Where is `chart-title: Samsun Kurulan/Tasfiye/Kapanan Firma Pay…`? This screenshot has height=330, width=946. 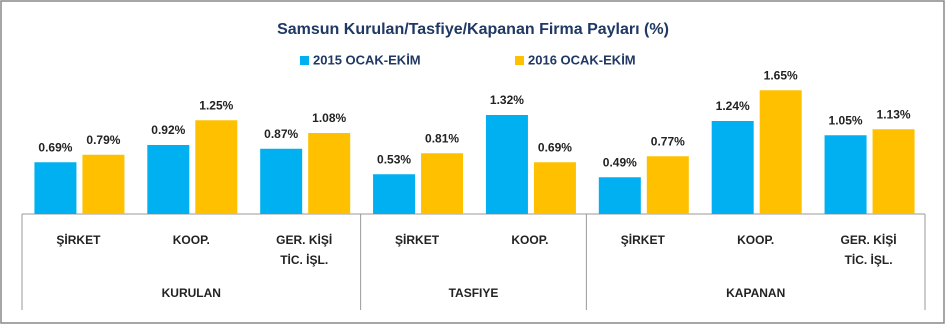
chart-title: Samsun Kurulan/Tasfiye/Kapanan Firma Pay… is located at coordinates (473, 29).